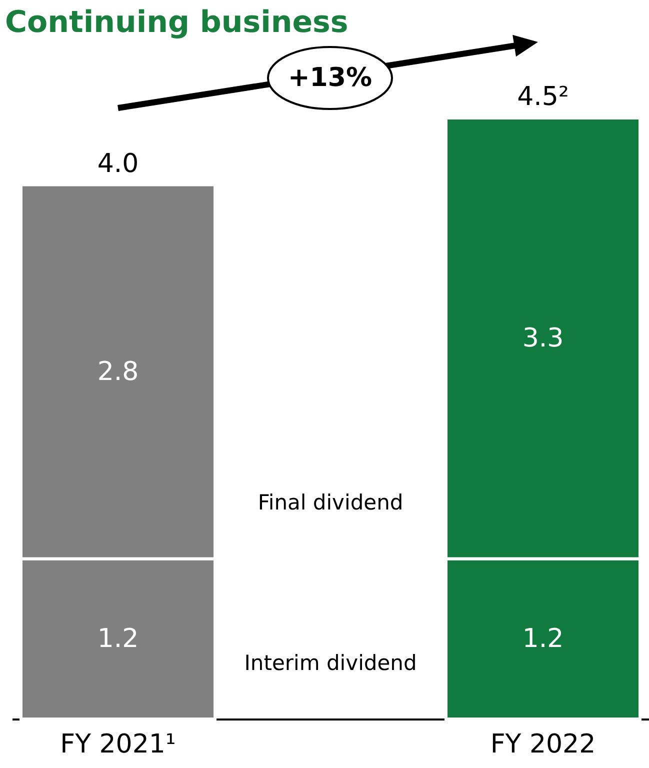 The height and width of the screenshot is (768, 649). What do you see at coordinates (330, 78) in the screenshot?
I see `text: +13%` at bounding box center [330, 78].